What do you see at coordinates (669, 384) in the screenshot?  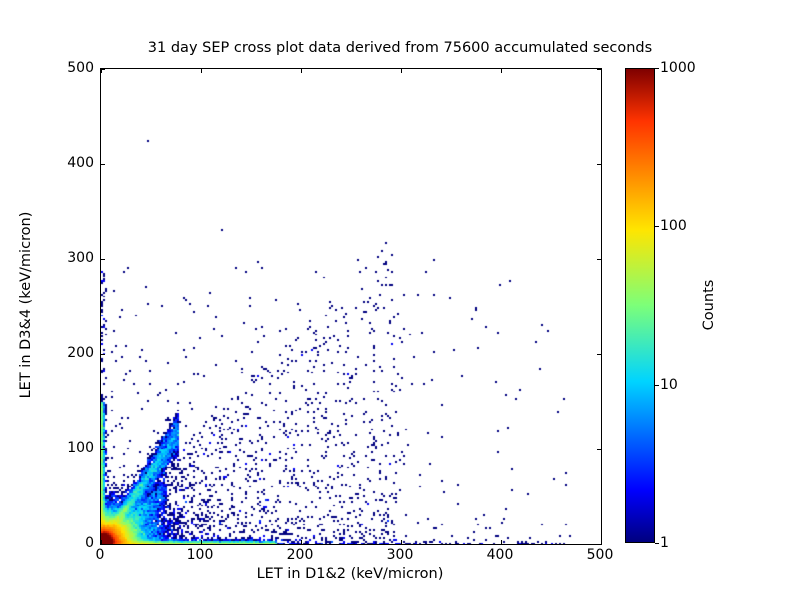 I see `colorbar-tick-label-10: 10` at bounding box center [669, 384].